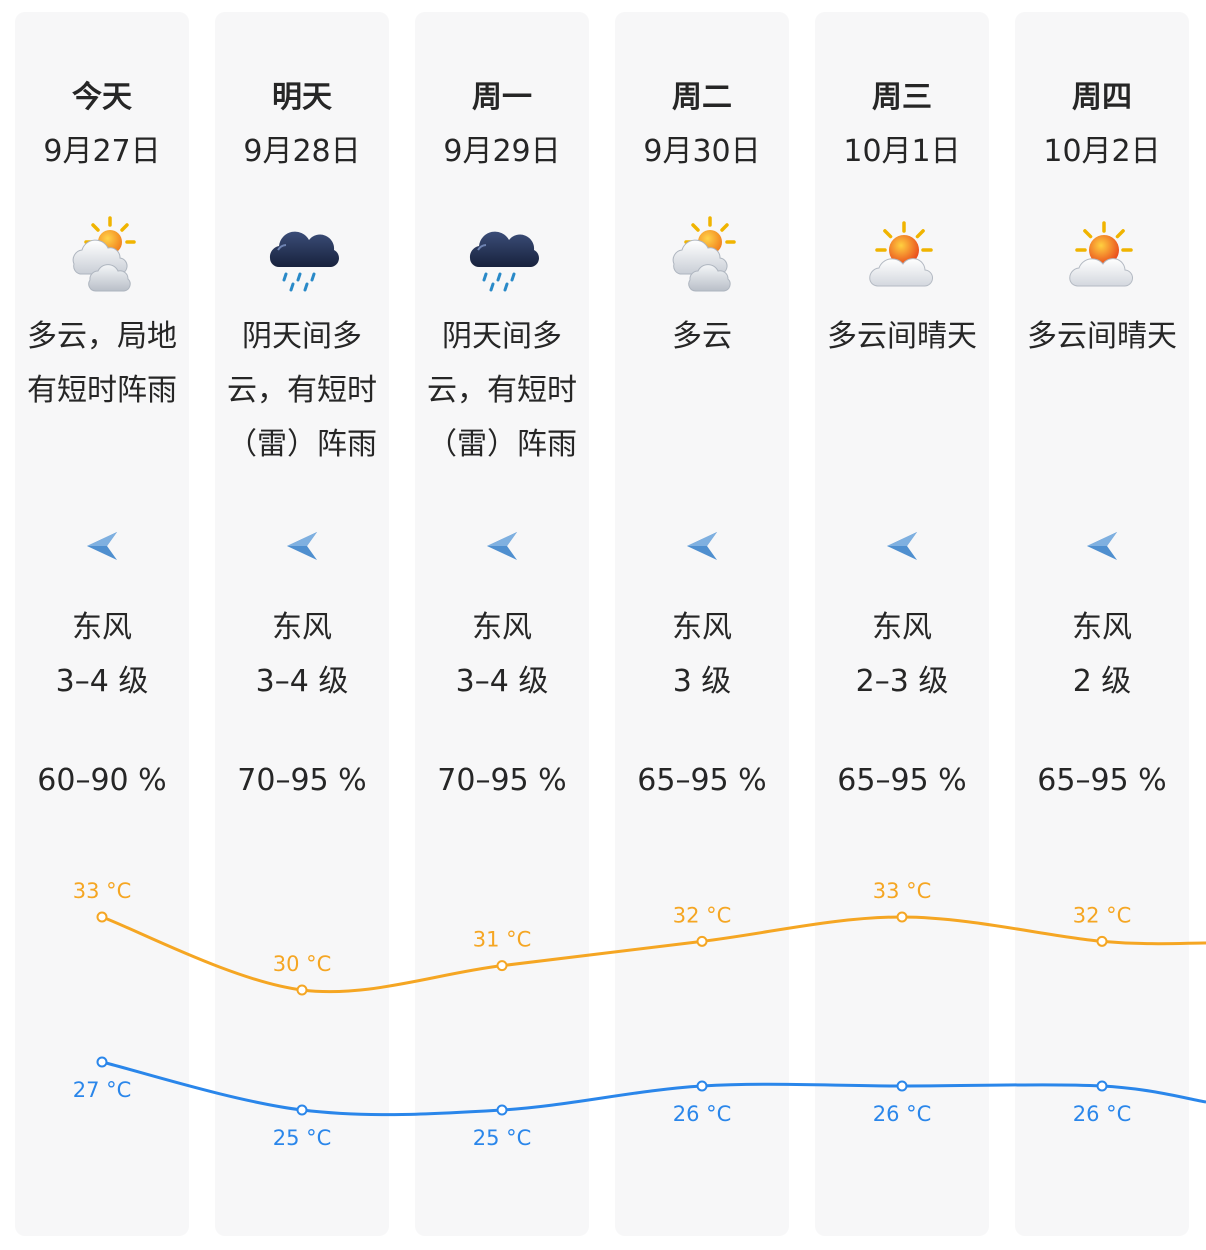 The height and width of the screenshot is (1250, 1206). I want to click on day-card: 周二 9月30日 多云 东风 3 级 65–95 %, so click(702, 624).